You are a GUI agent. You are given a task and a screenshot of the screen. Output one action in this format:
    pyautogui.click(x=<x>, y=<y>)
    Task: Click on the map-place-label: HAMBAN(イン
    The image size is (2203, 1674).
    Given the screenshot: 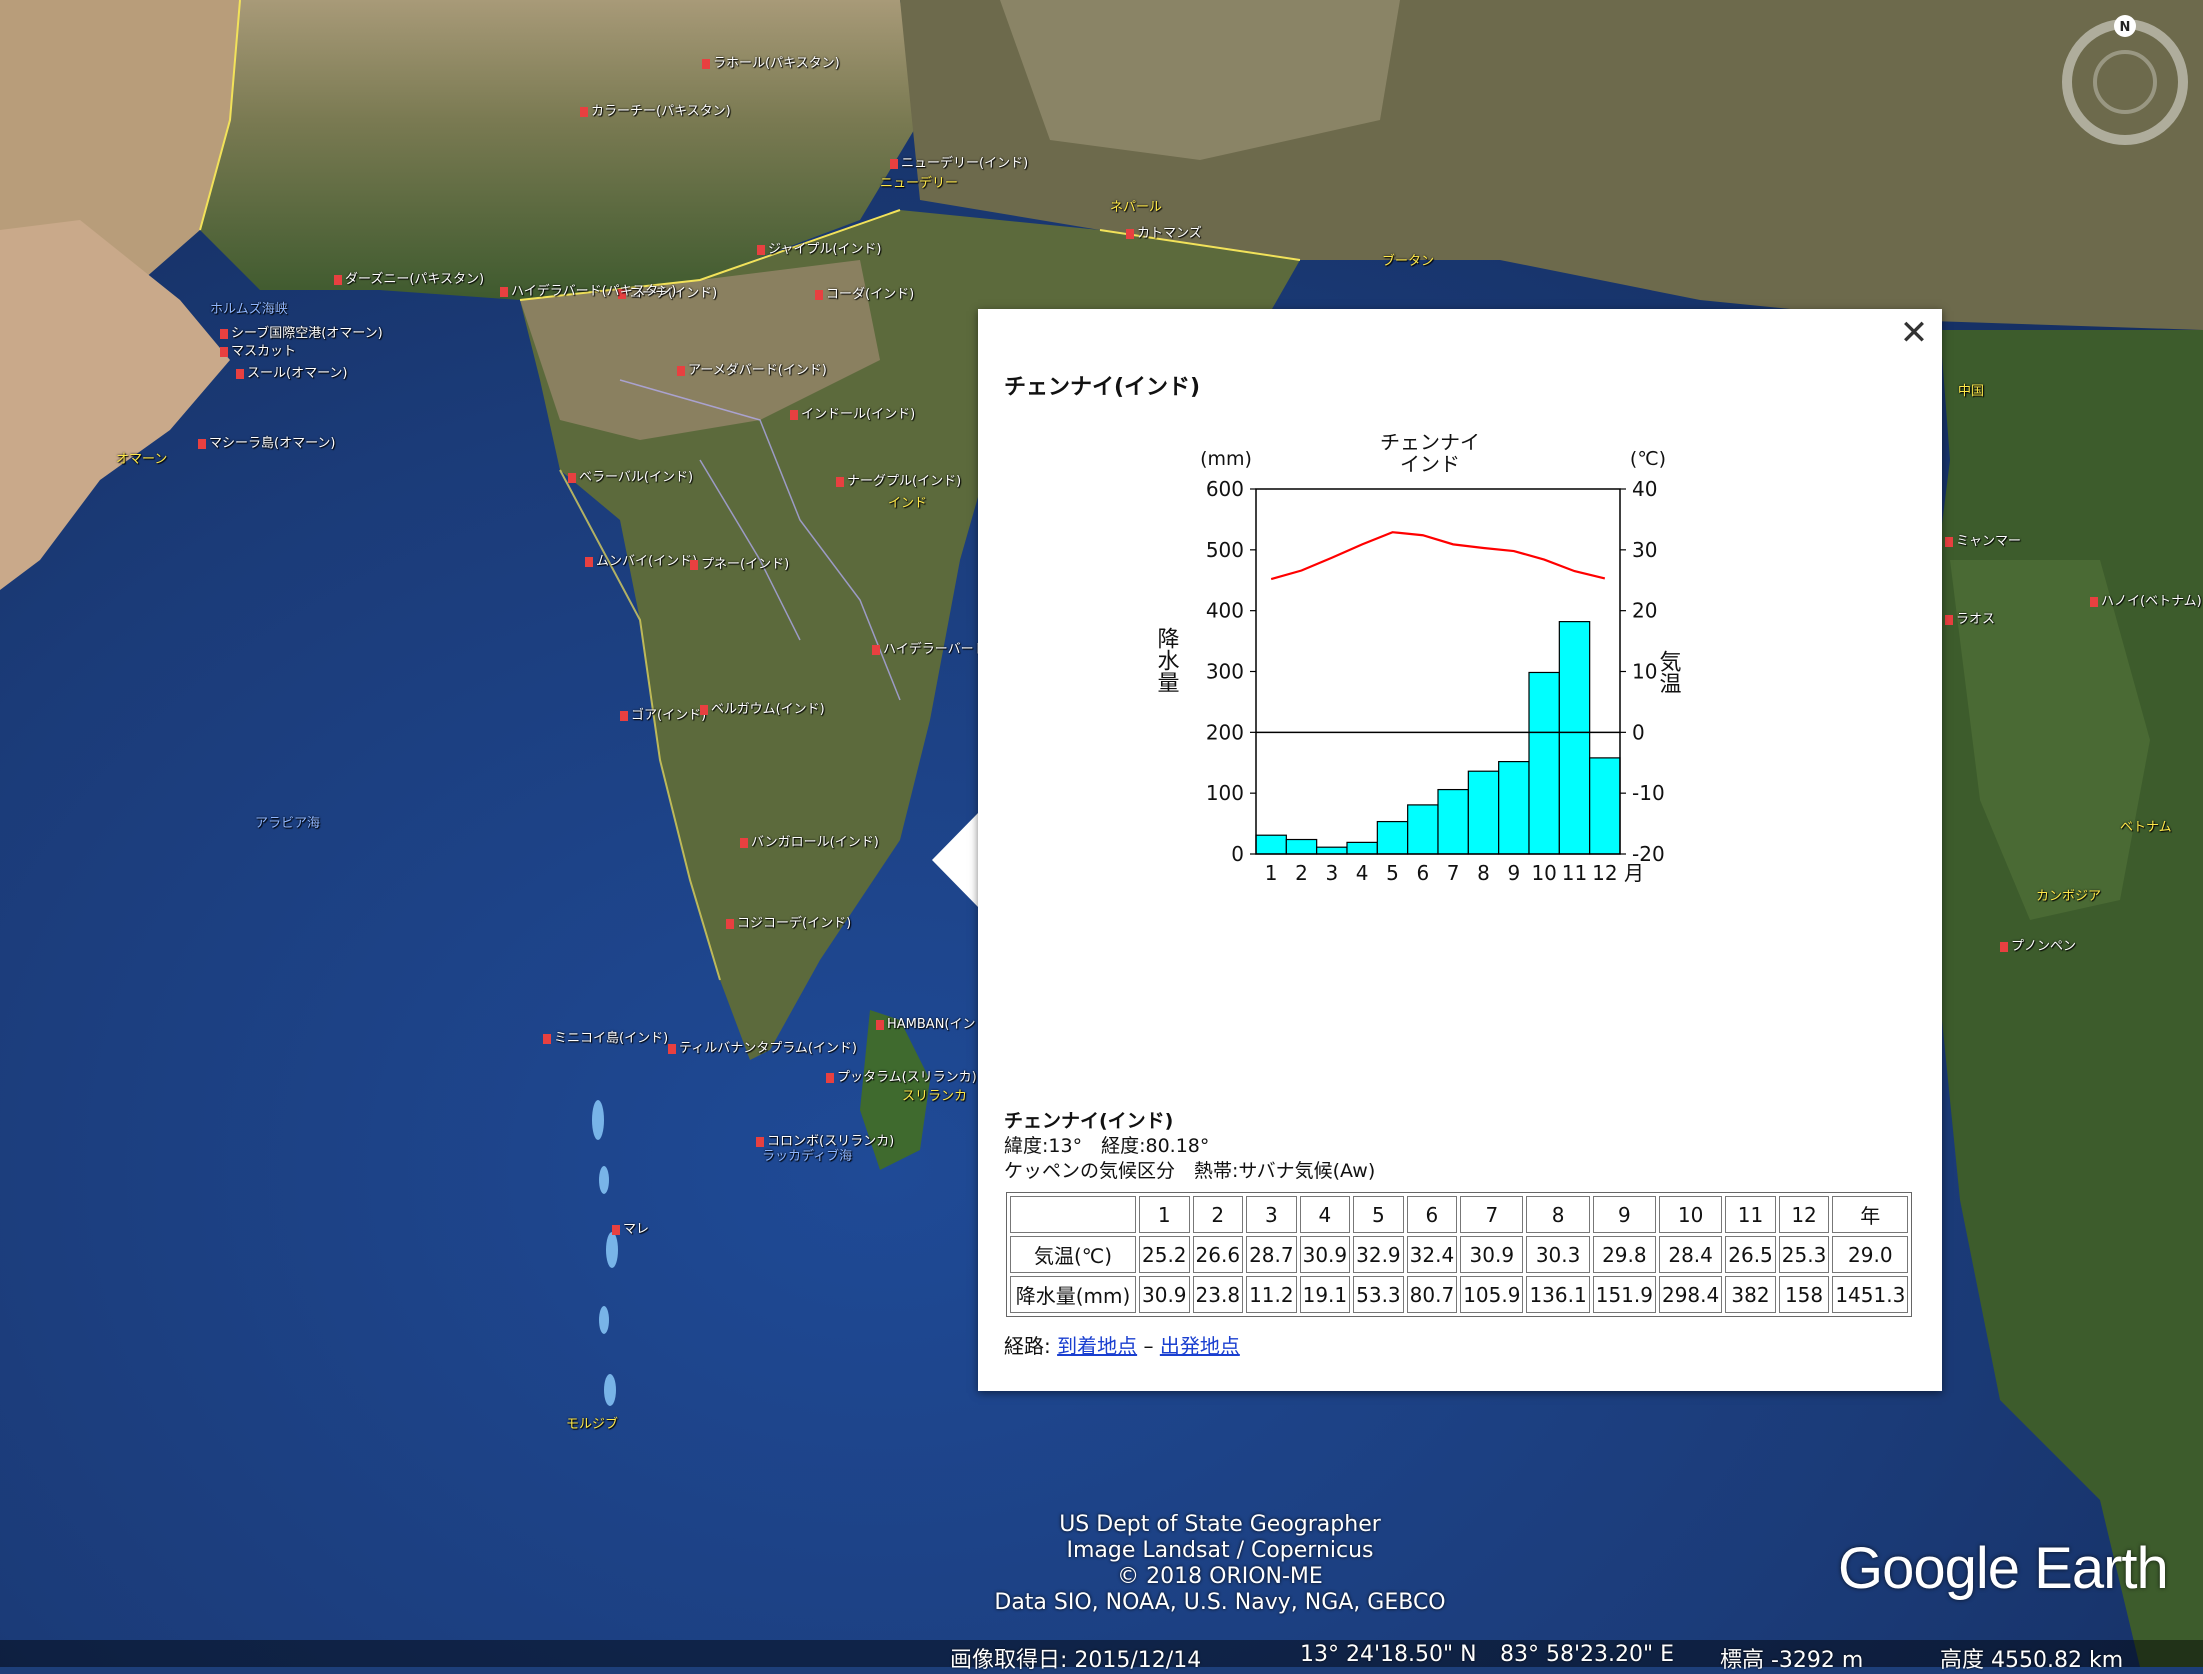 What is the action you would take?
    pyautogui.click(x=926, y=1022)
    